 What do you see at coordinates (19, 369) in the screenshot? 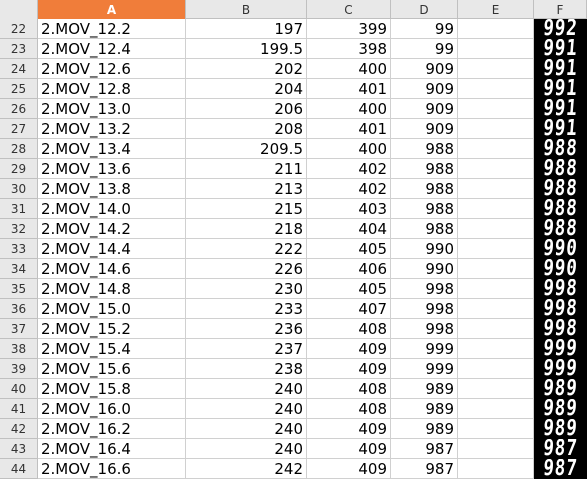
I see `row-header: 39` at bounding box center [19, 369].